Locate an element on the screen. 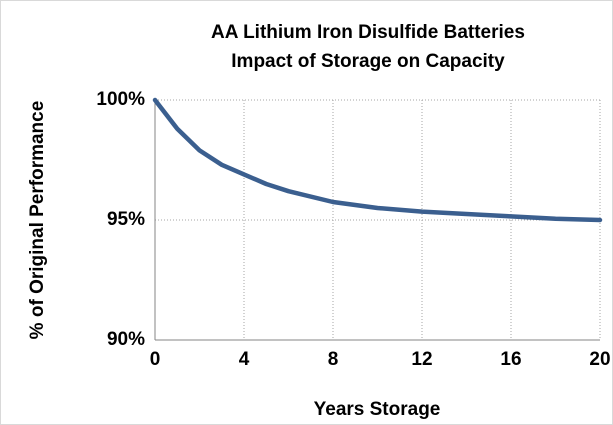 The image size is (613, 425). x-tick-label: 4 is located at coordinates (244, 359).